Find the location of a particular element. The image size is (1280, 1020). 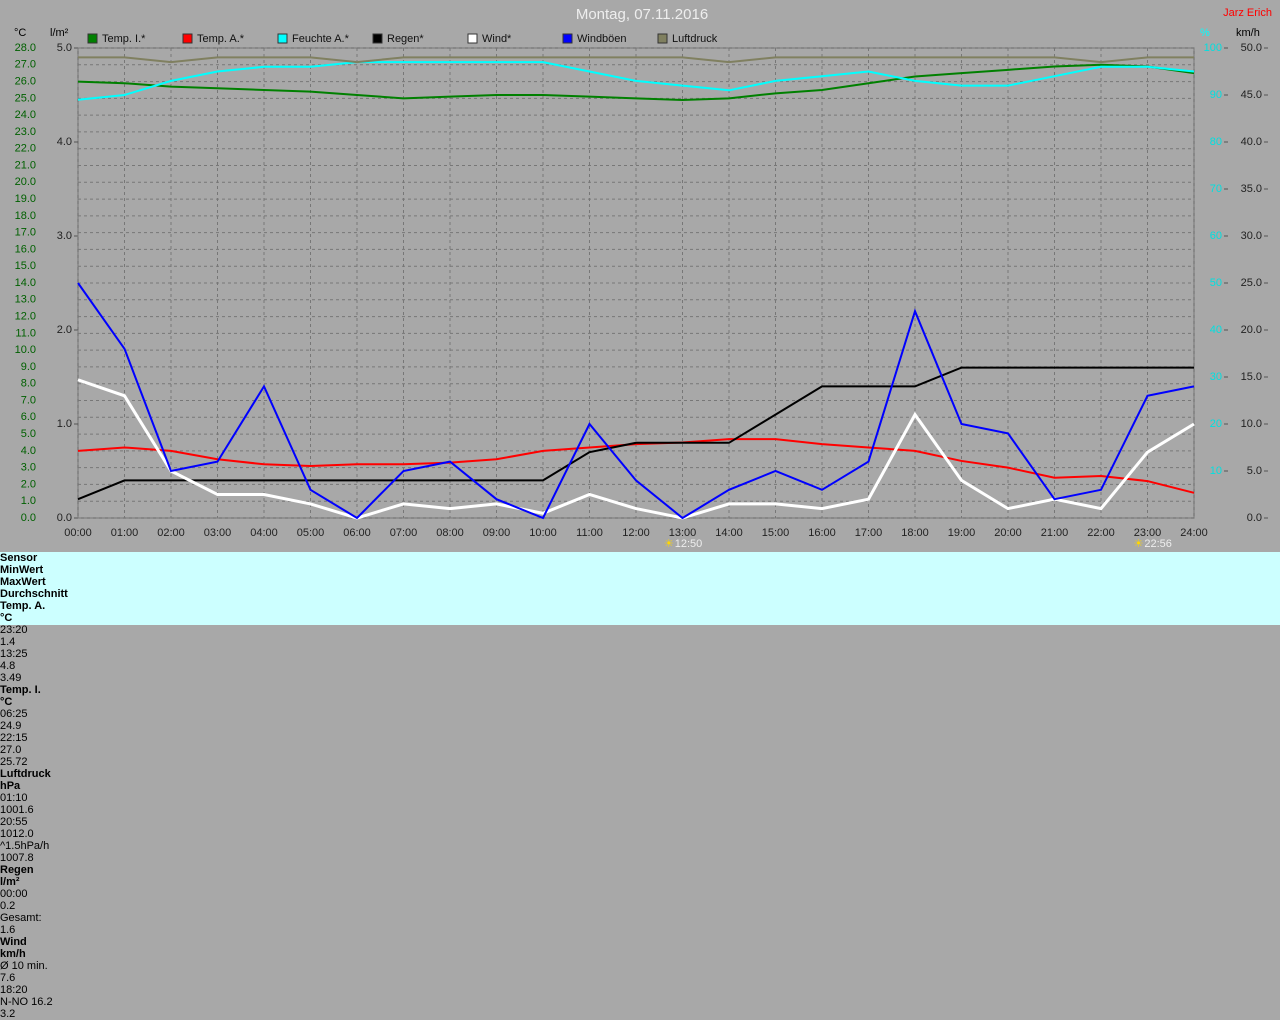

legend-label: Temp. A.* is located at coordinates (221, 39).